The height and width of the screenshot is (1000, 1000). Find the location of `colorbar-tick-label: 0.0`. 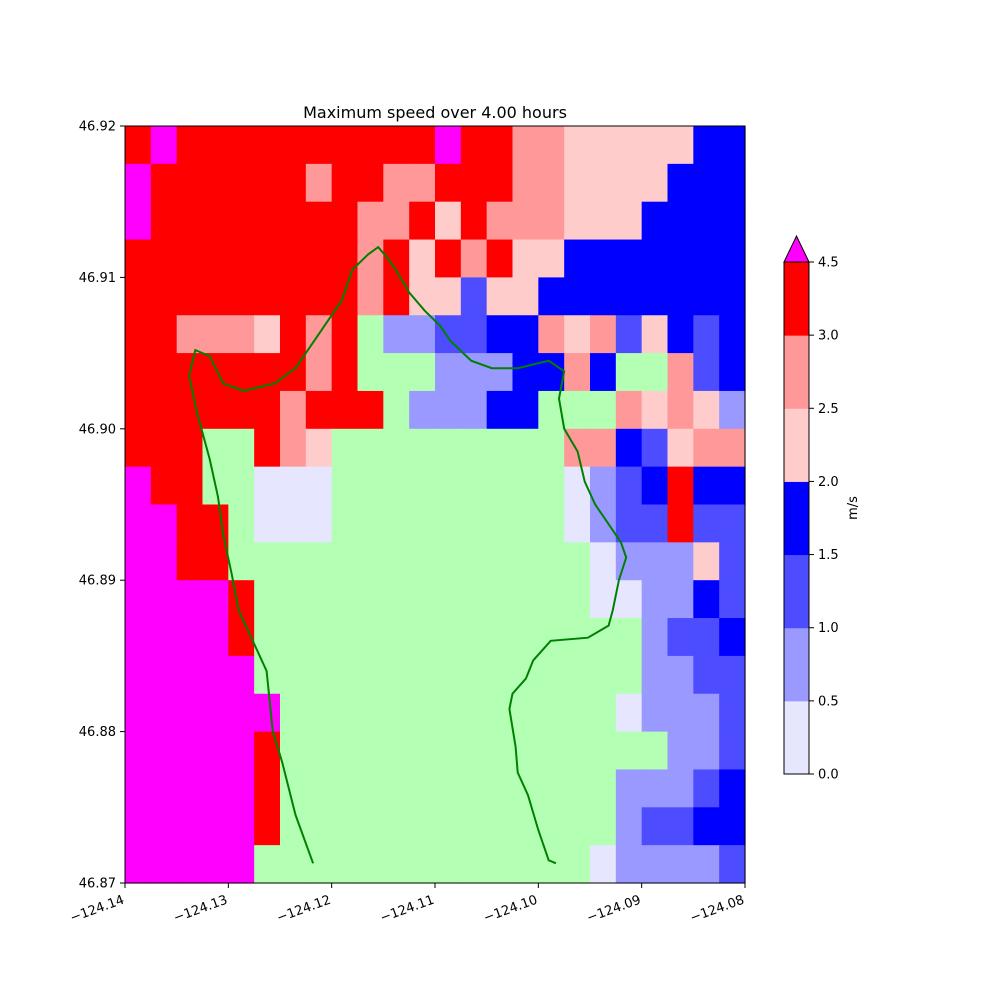

colorbar-tick-label: 0.0 is located at coordinates (828, 775).